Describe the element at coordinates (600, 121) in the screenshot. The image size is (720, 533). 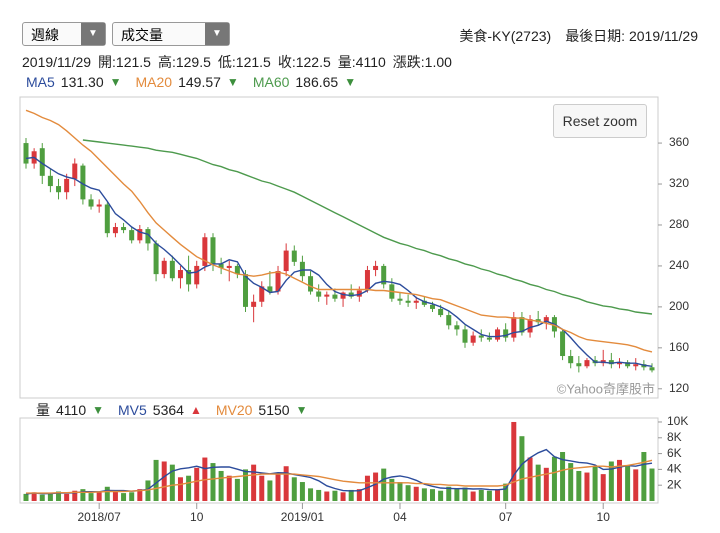
I see `reset-zoom: Reset zoom` at that location.